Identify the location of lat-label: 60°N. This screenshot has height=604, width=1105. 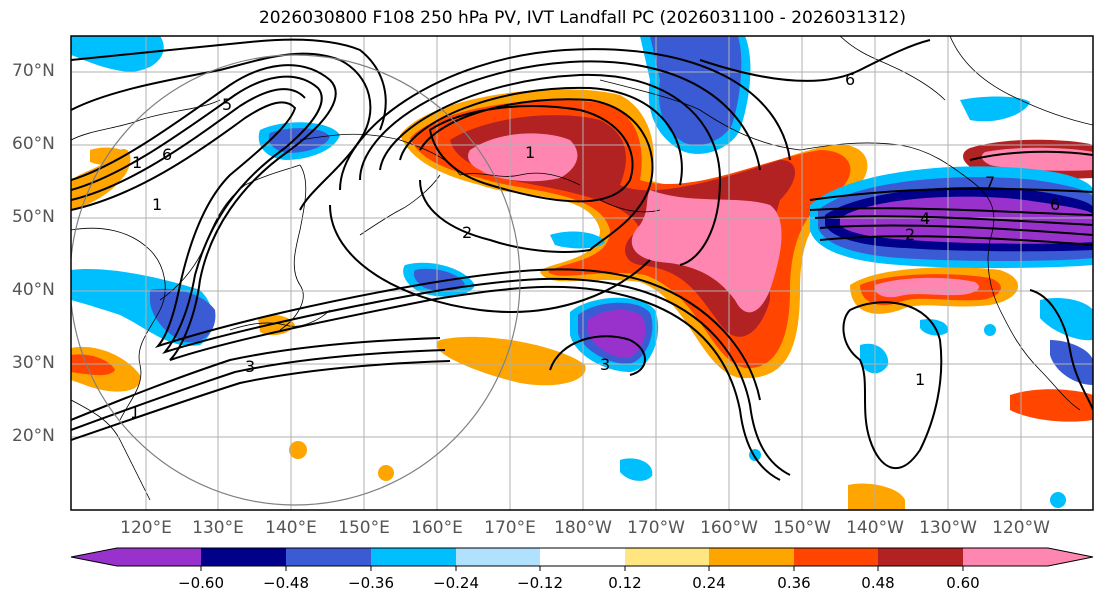
(33, 144).